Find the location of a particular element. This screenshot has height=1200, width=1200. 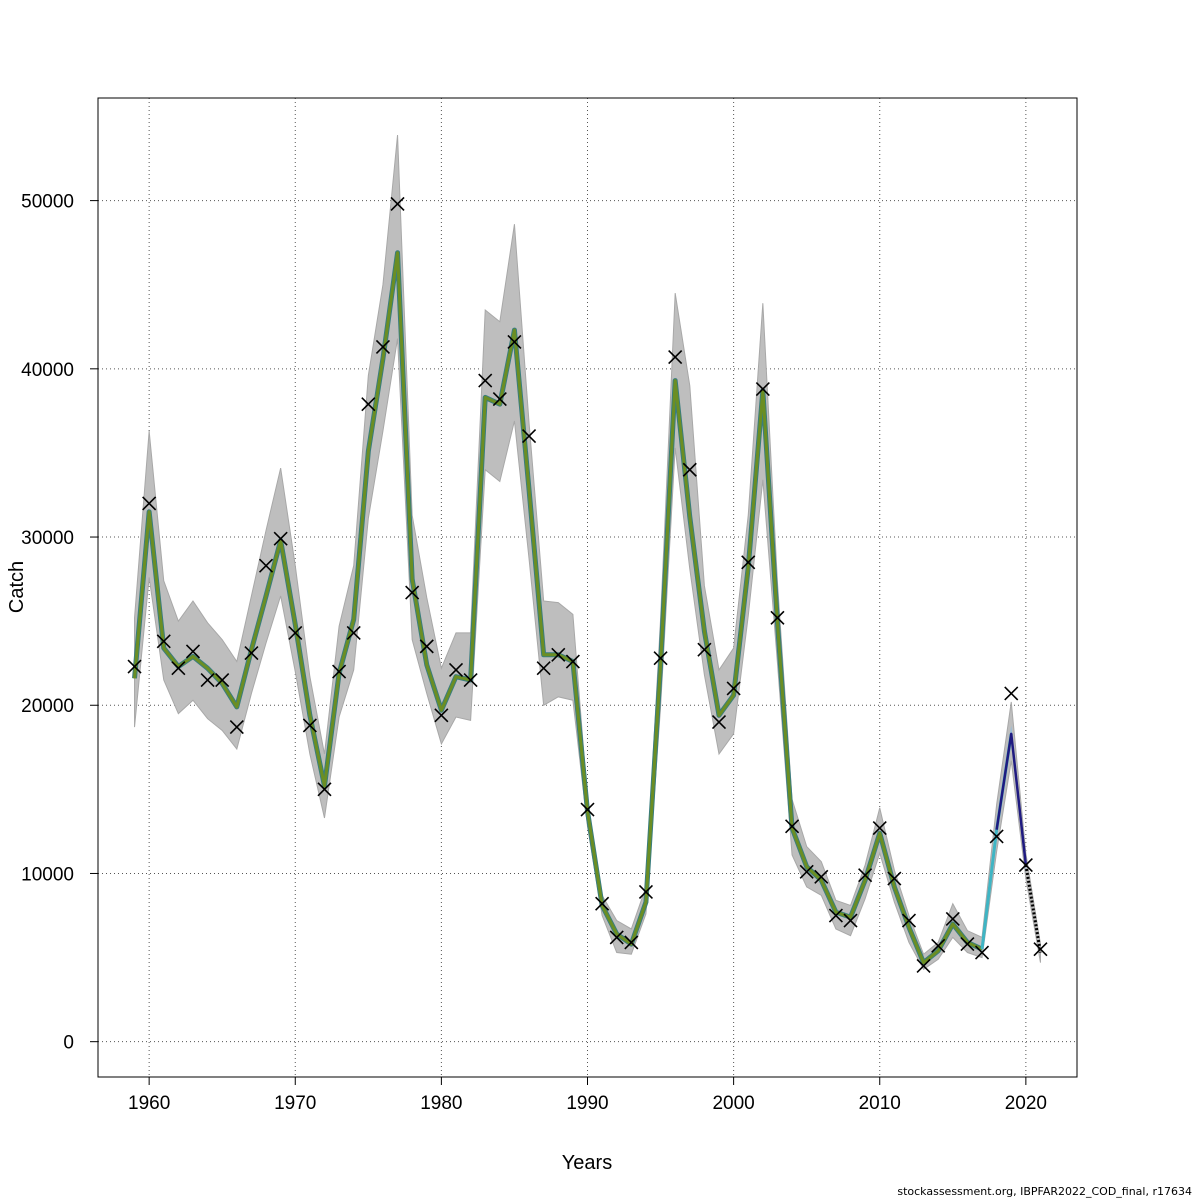

y-axis-title: Catch is located at coordinates (17, 587).